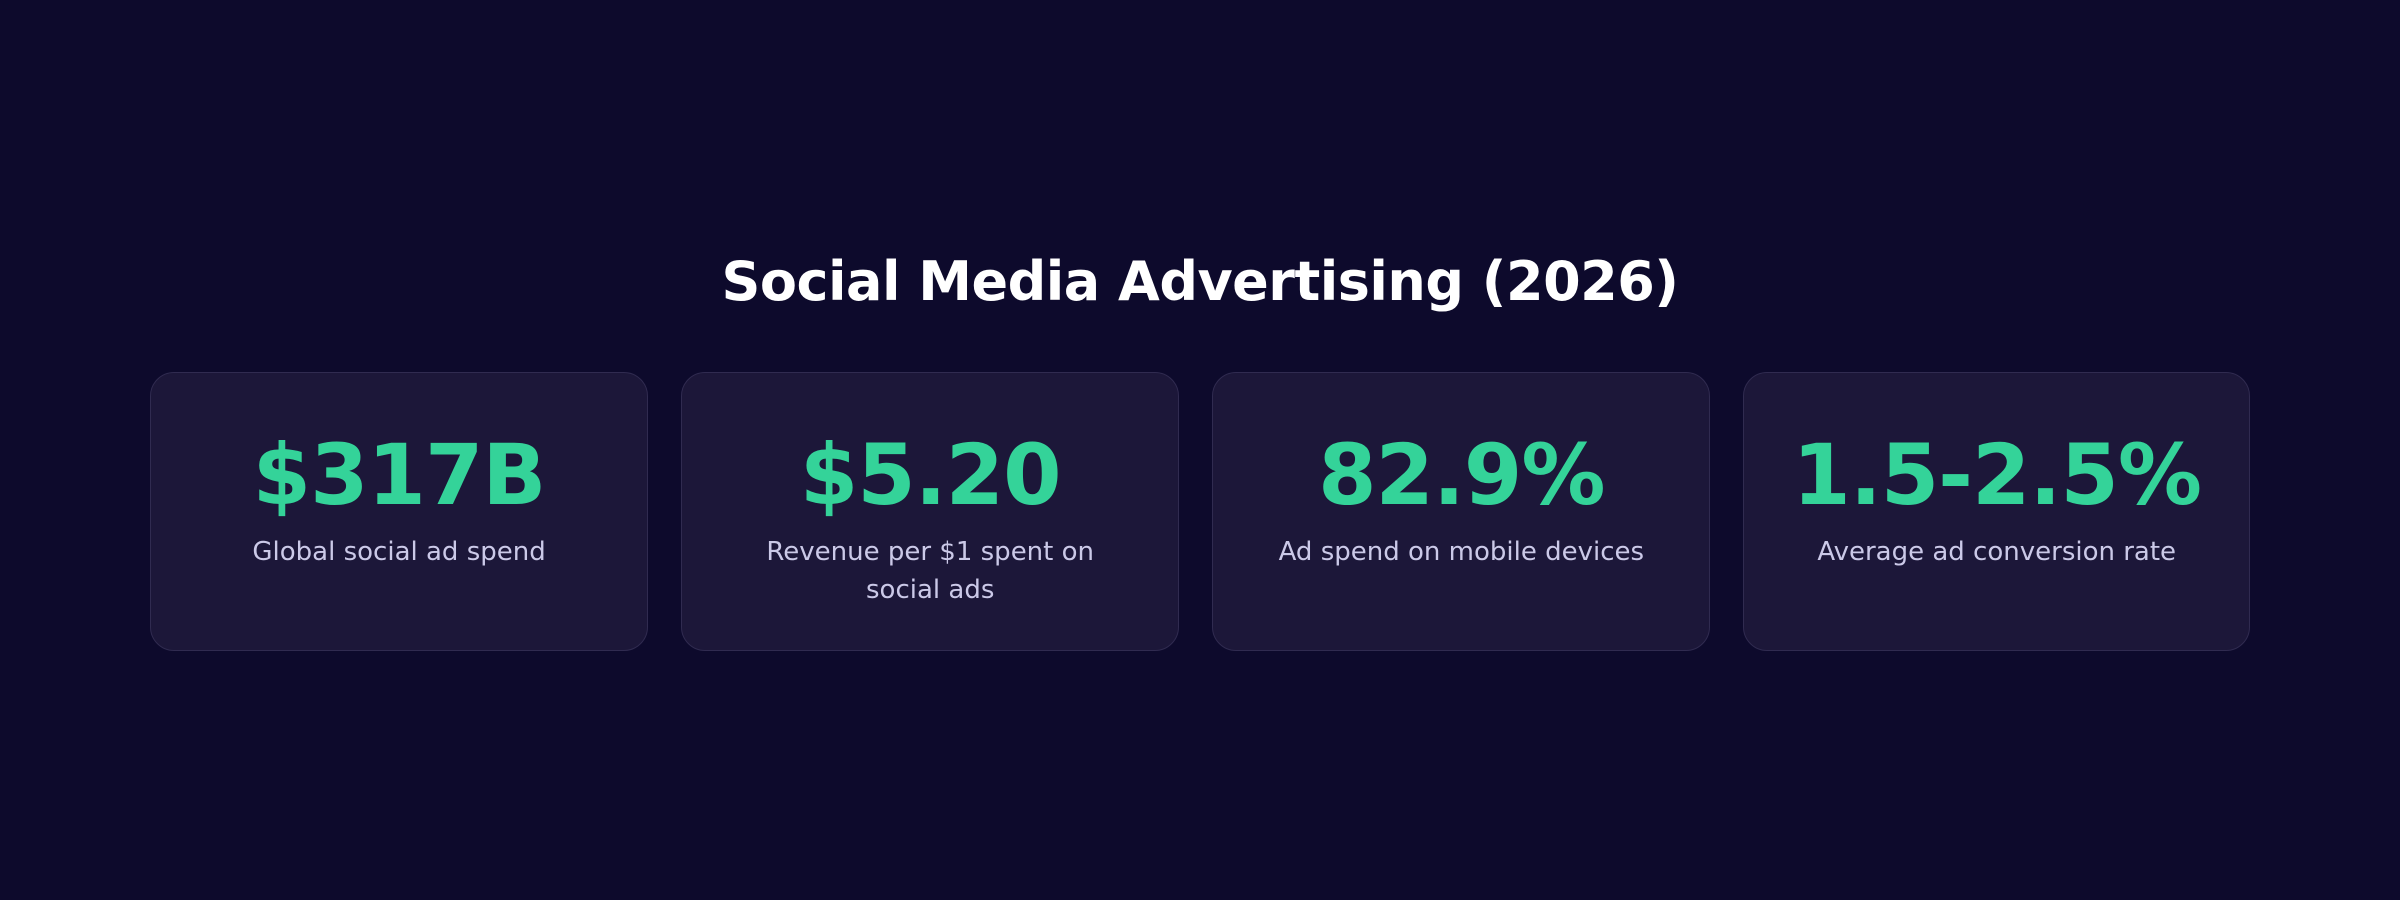 The width and height of the screenshot is (2400, 900). I want to click on stat-card-conversion-rate: 1.5-2.5% Average ad conversion rate, so click(1997, 511).